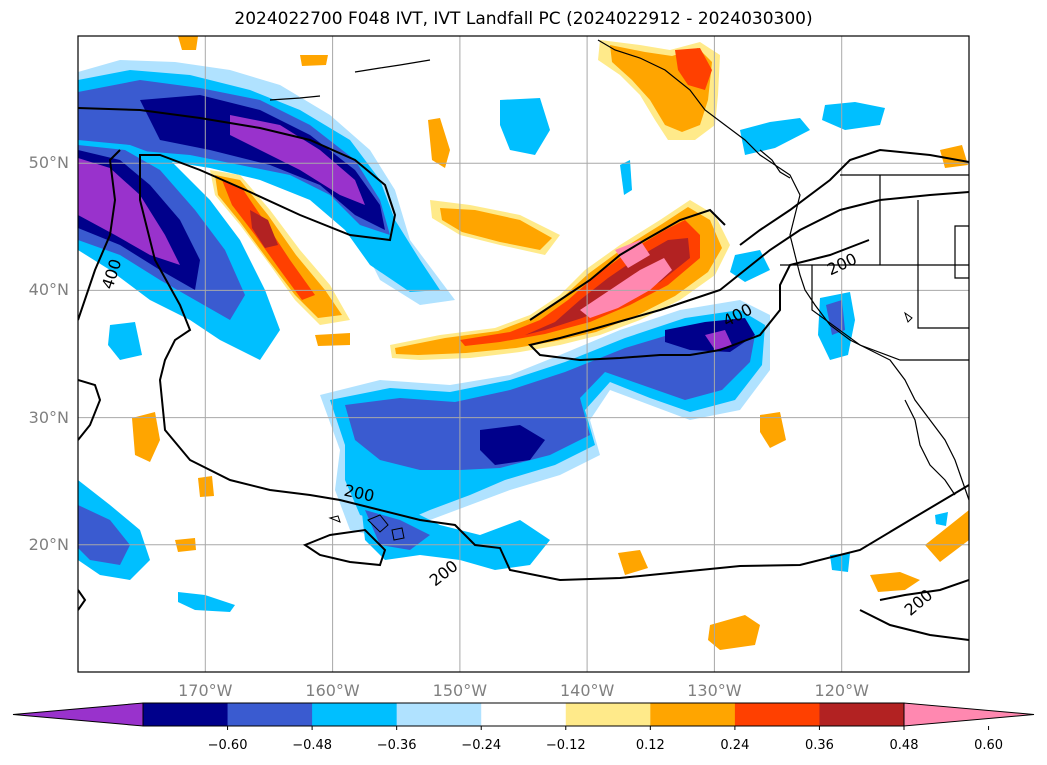  Describe the element at coordinates (481, 745) in the screenshot. I see `colorbar-tick-label: −0.24` at that location.